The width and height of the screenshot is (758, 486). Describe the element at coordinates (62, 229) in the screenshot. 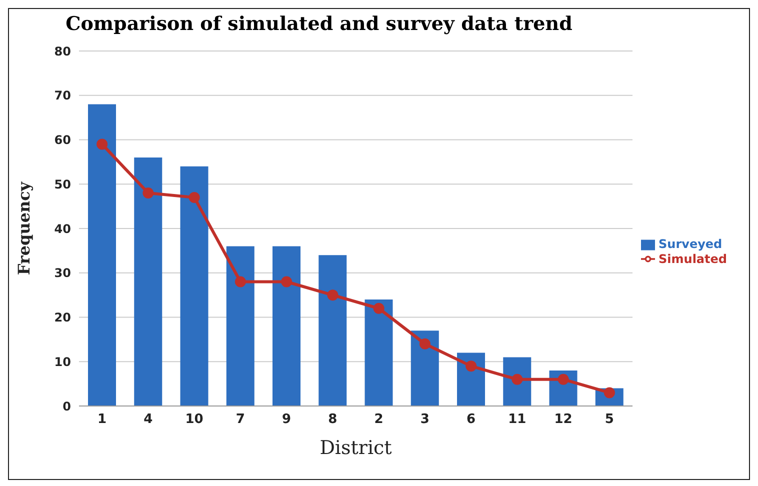

I see `y-tick-label: 40` at that location.